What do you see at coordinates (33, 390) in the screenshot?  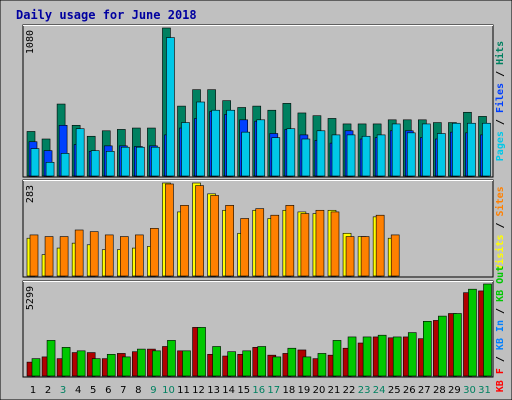 I see `x-label-day-1: 1` at bounding box center [33, 390].